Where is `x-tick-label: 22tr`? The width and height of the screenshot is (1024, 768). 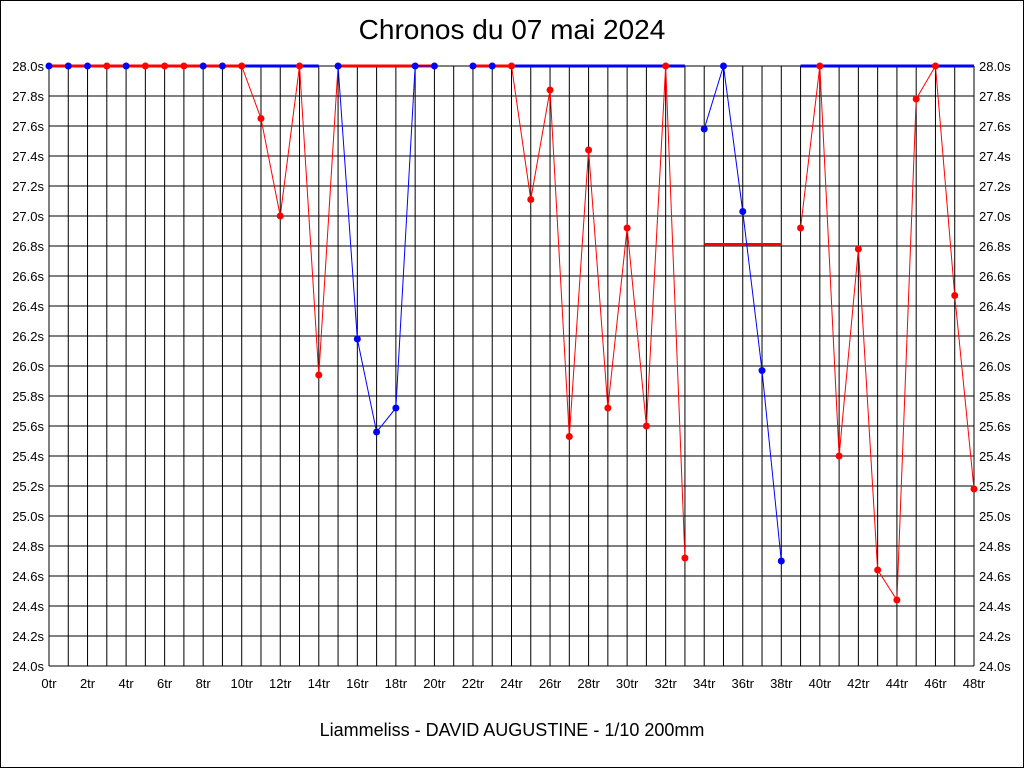
x-tick-label: 22tr is located at coordinates (473, 683).